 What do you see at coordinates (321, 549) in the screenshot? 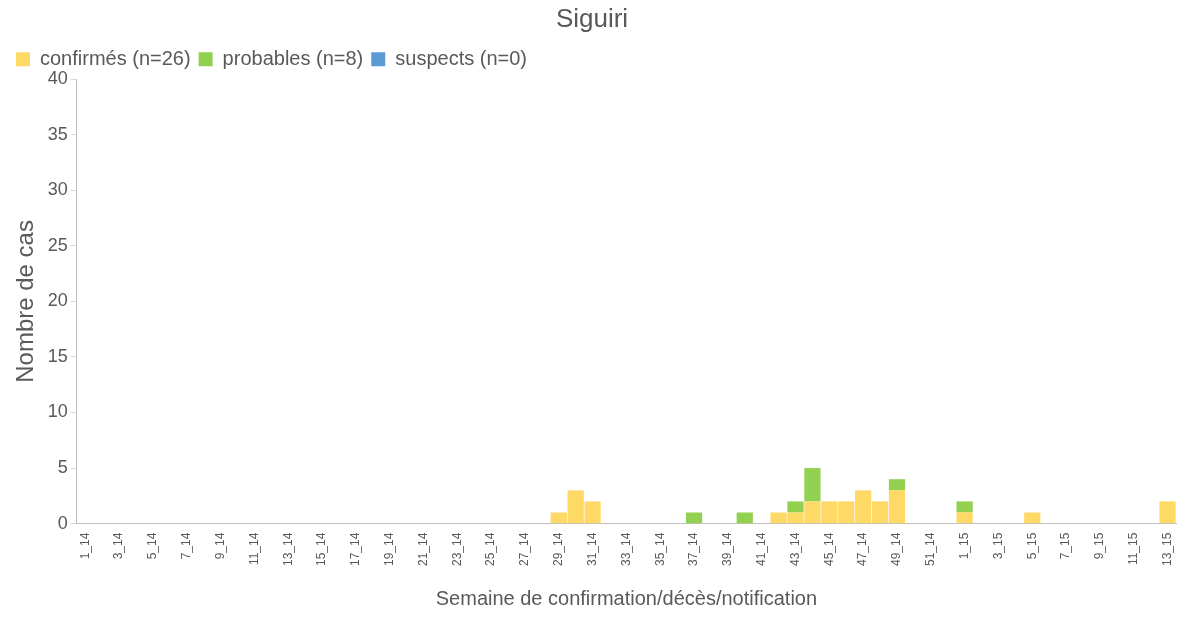
I see `x-tick-label: 15_14` at bounding box center [321, 549].